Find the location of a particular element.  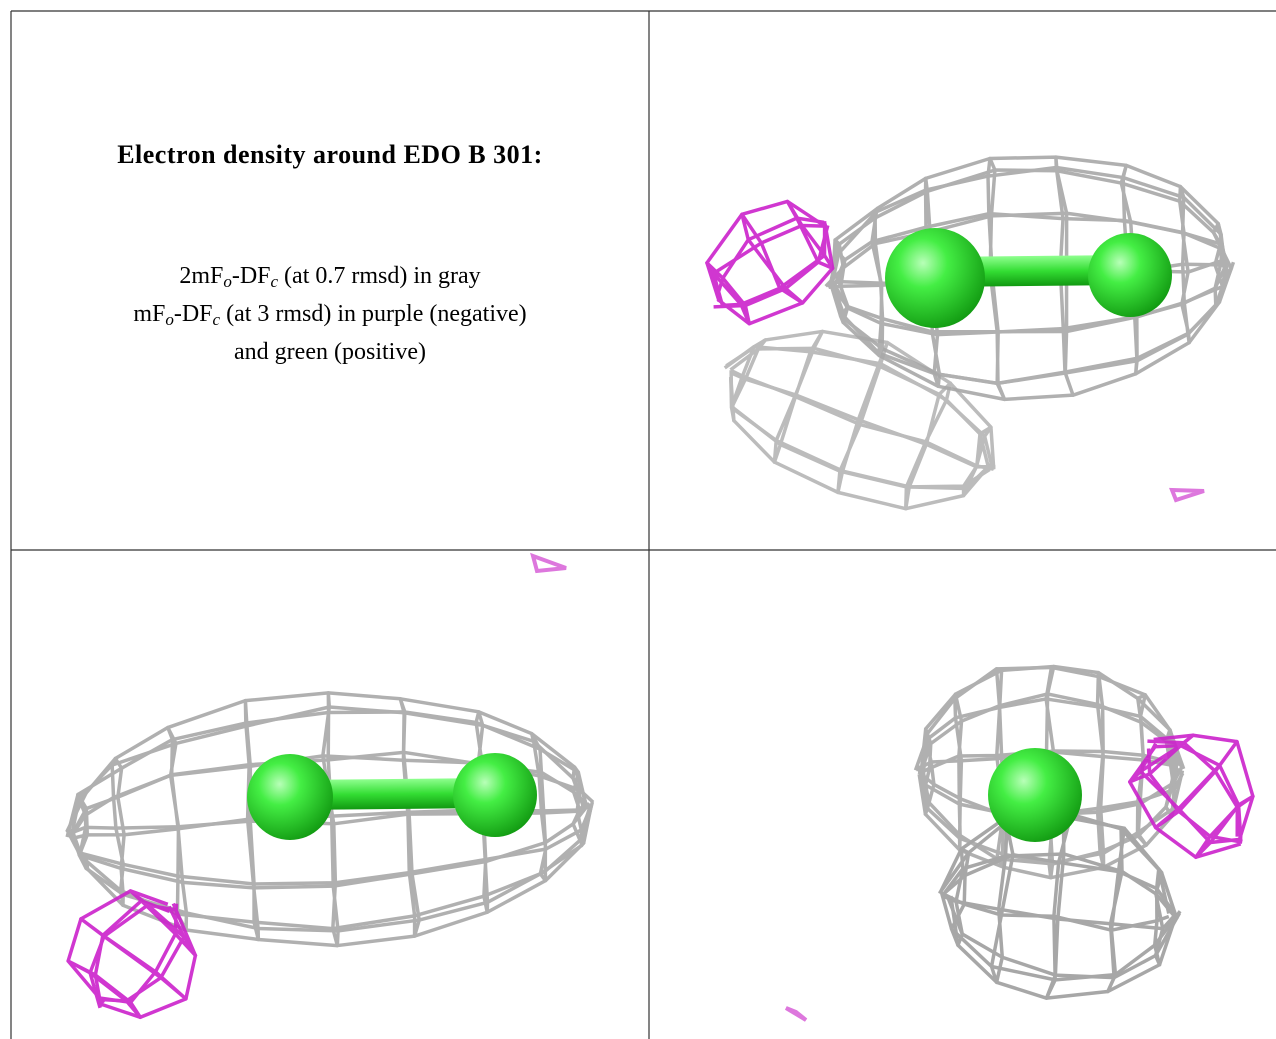

line: and green (positive) is located at coordinates (330, 352).